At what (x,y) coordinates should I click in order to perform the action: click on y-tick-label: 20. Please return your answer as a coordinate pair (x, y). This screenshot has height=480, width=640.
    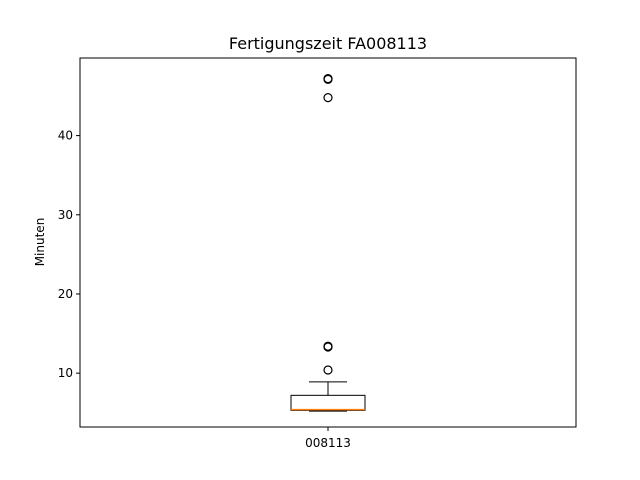
    Looking at the image, I should click on (65, 294).